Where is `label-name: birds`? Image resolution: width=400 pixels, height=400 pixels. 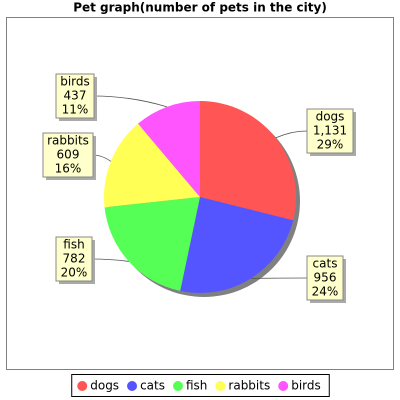
label-name: birds is located at coordinates (75, 82).